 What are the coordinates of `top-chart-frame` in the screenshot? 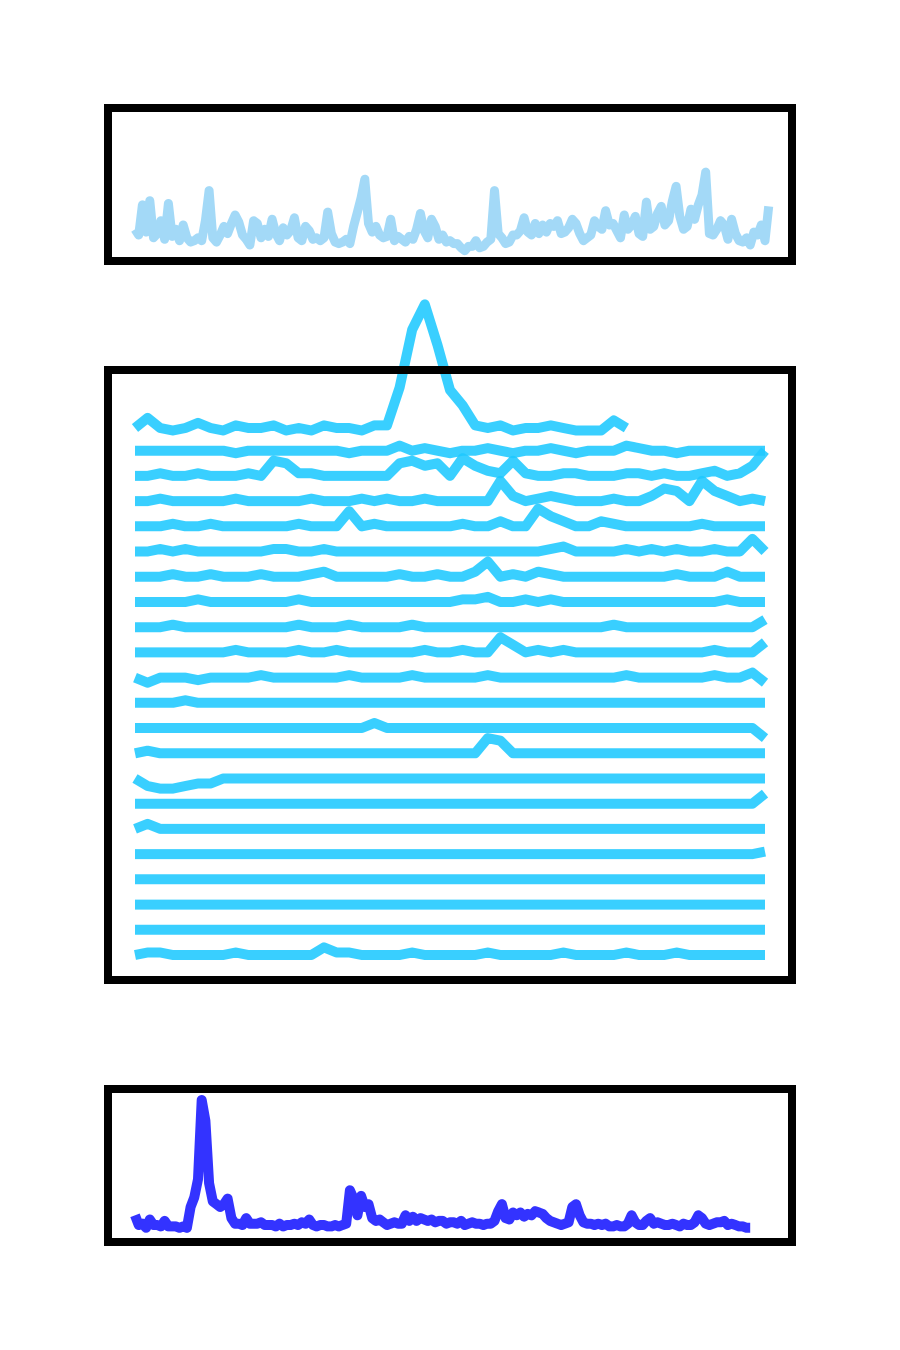 It's located at (450, 184).